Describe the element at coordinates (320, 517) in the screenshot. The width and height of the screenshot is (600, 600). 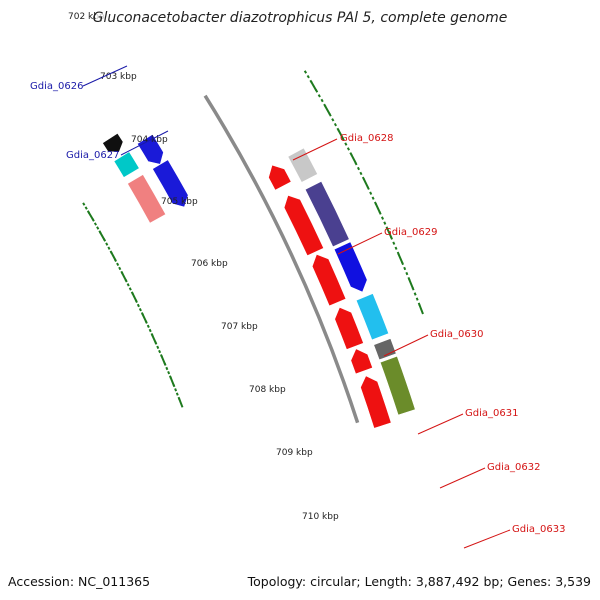
I see `scale-label-710: 710 kbp` at that location.